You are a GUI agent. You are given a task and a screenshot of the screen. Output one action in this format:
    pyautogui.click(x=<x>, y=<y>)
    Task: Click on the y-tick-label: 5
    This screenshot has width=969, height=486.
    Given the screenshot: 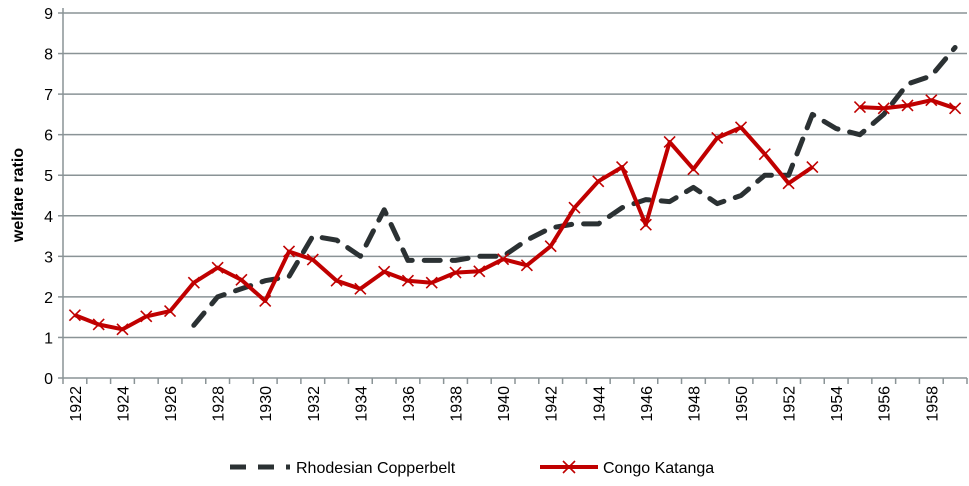 What is the action you would take?
    pyautogui.click(x=48, y=176)
    